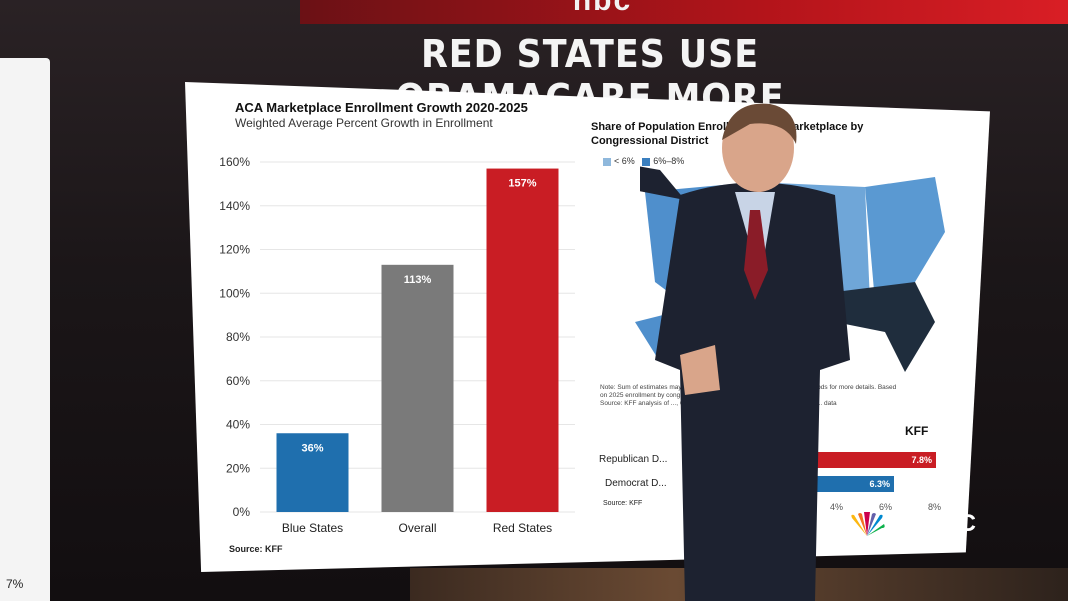 Image resolution: width=1068 pixels, height=601 pixels. What do you see at coordinates (602, 8) in the screenshot?
I see `top-network-logo: nbc` at bounding box center [602, 8].